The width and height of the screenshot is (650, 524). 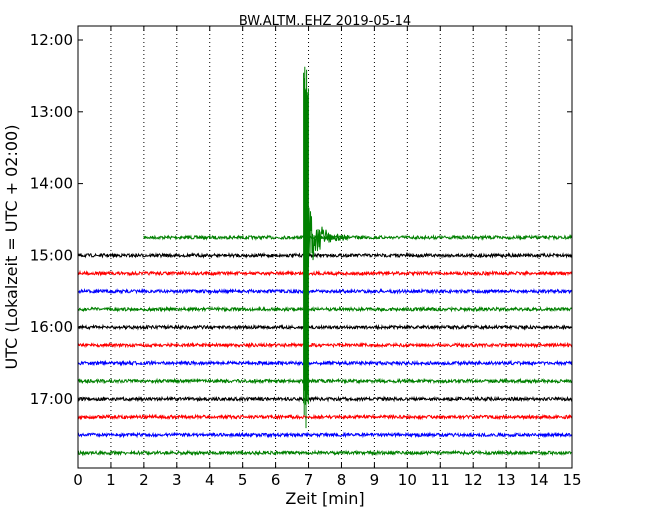 I want to click on x-tick-label-10: 10, so click(x=407, y=480).